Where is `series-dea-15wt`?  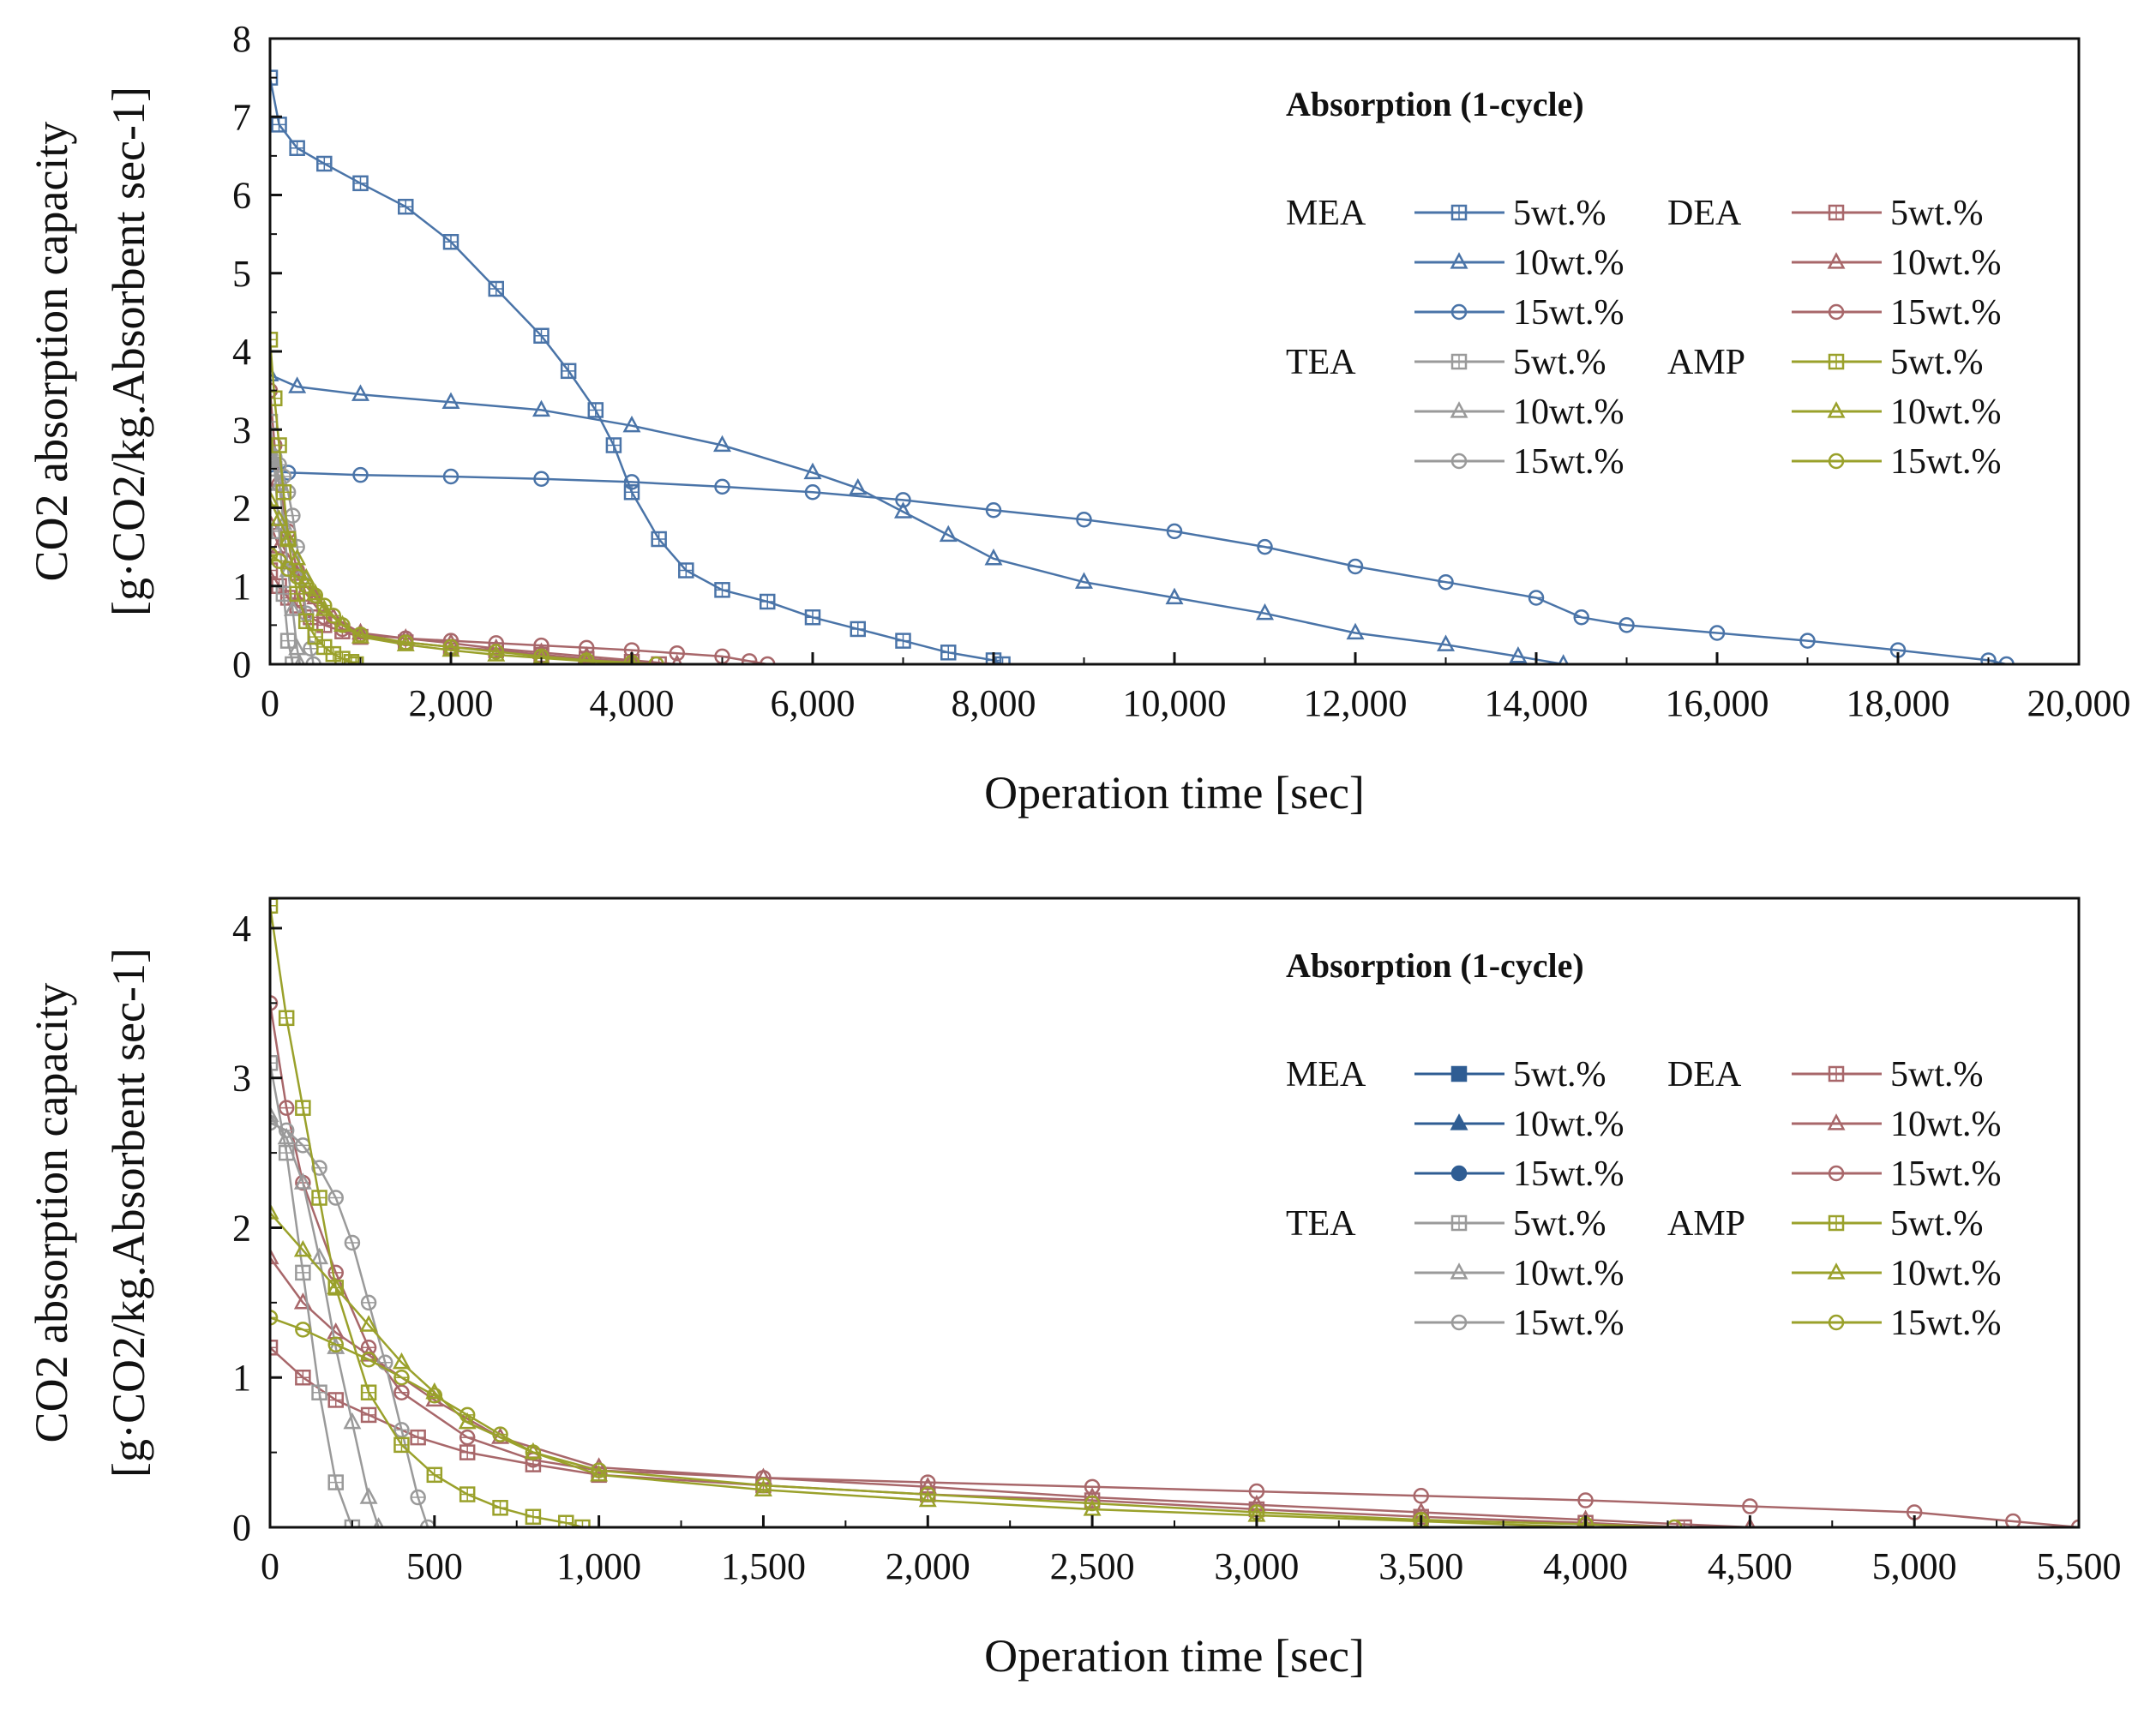 series-dea-15wt is located at coordinates (523, 523).